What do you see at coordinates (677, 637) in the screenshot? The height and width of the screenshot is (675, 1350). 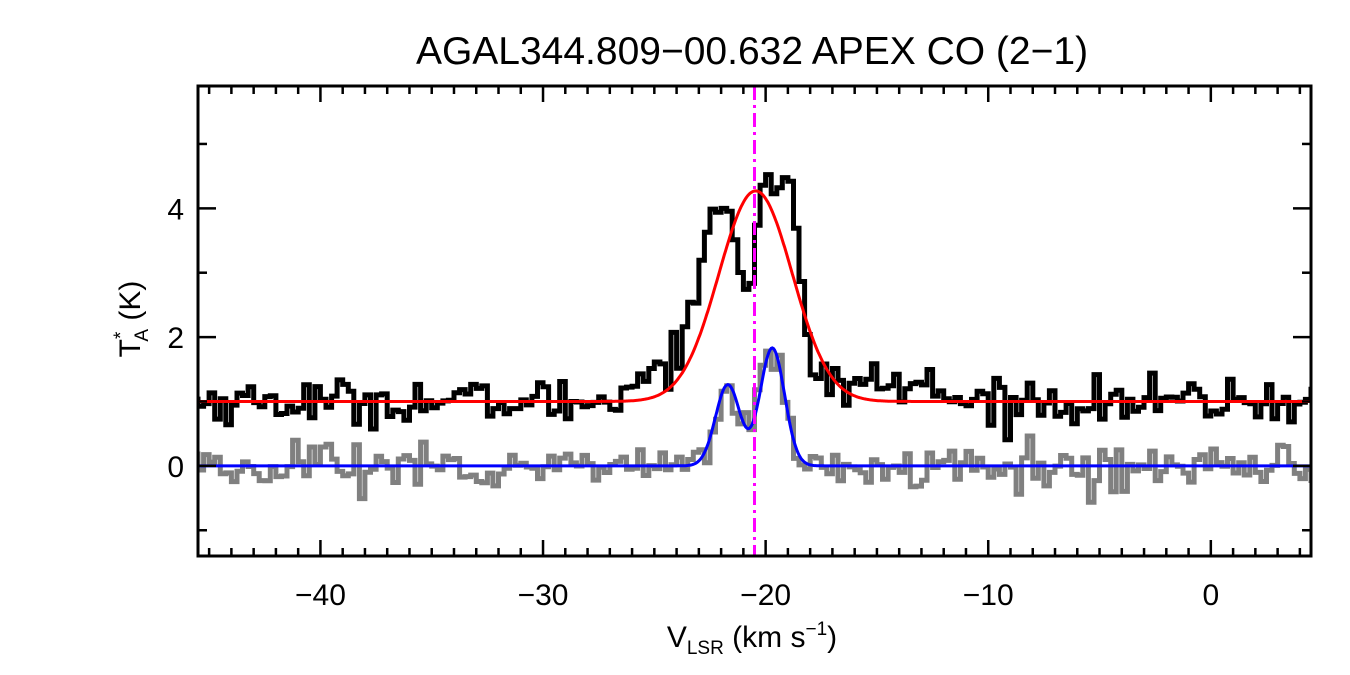 I see `x-axis-label-main: V` at bounding box center [677, 637].